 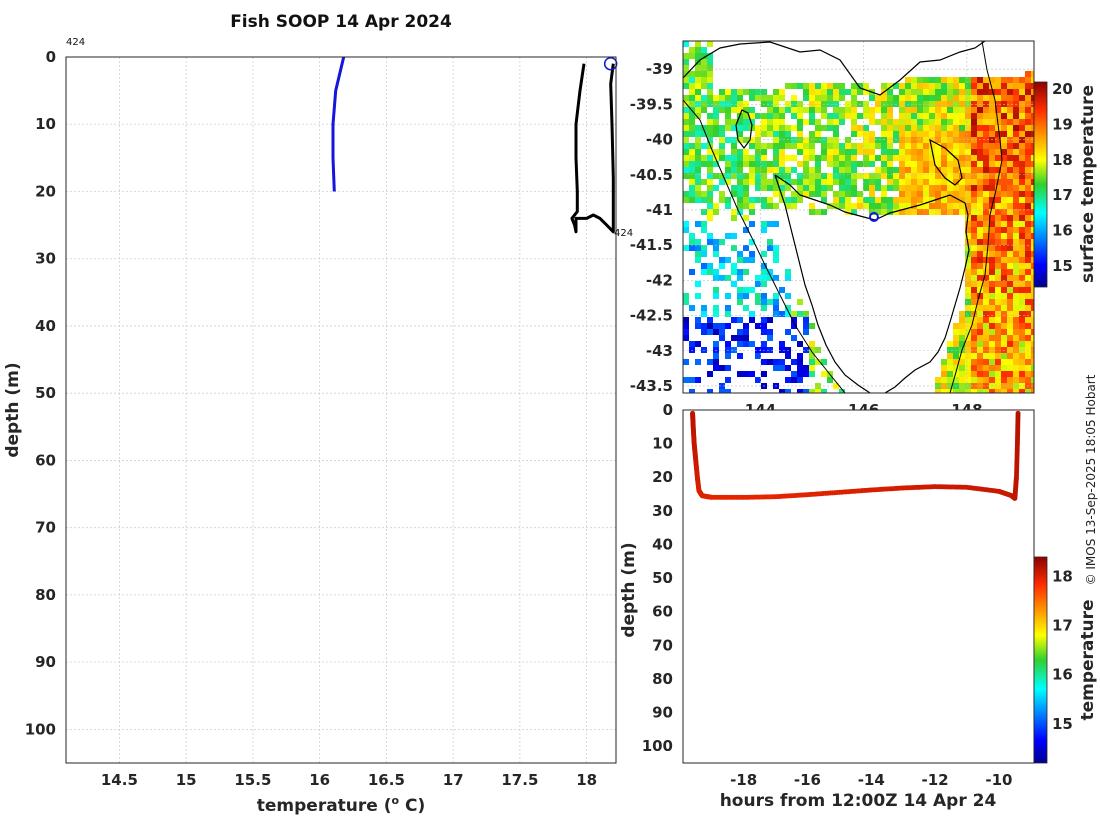 What do you see at coordinates (252, 780) in the screenshot?
I see `profile-x-tick-label: 15.5` at bounding box center [252, 780].